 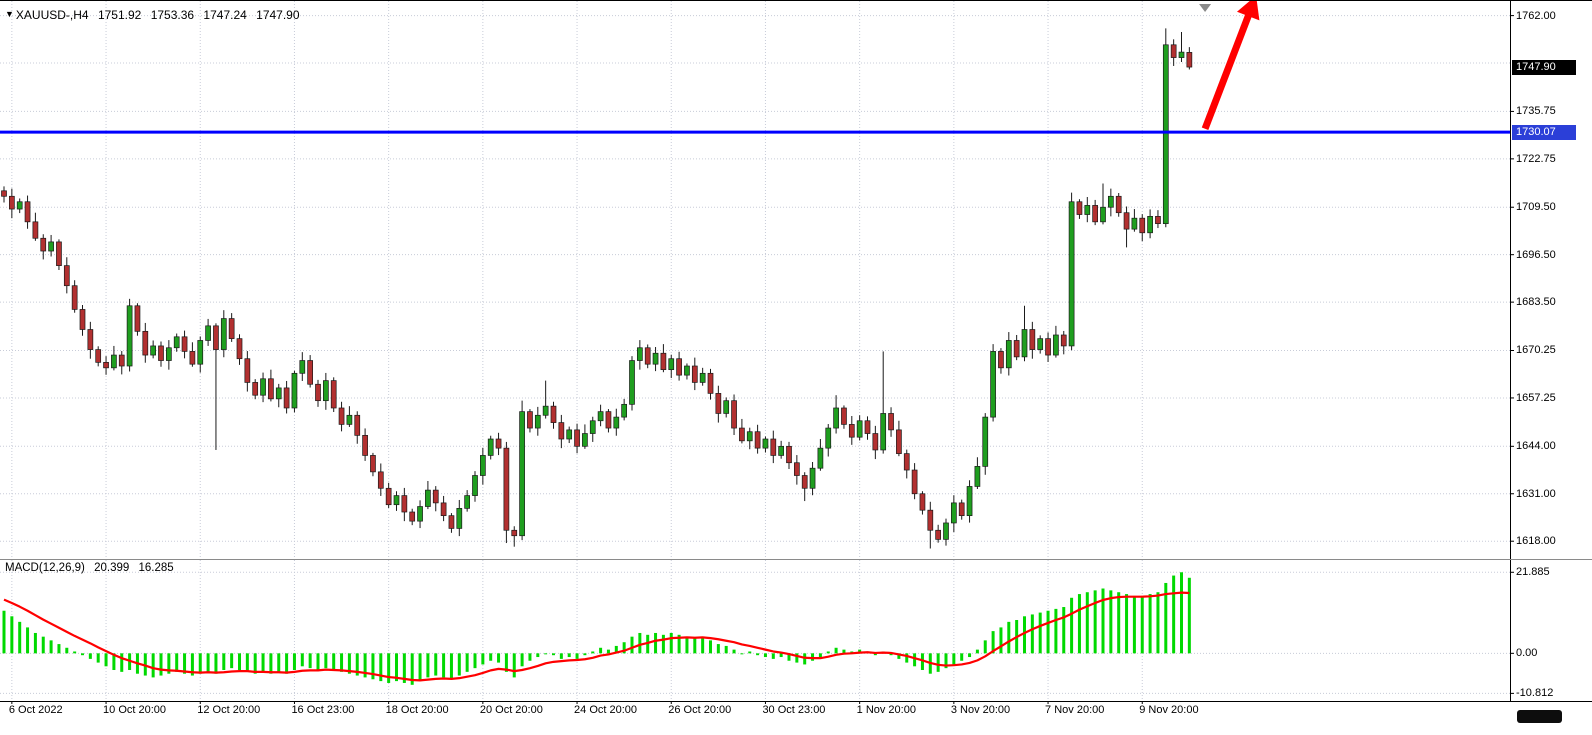 I want to click on current-price-label: 1747.90, so click(x=1544, y=67).